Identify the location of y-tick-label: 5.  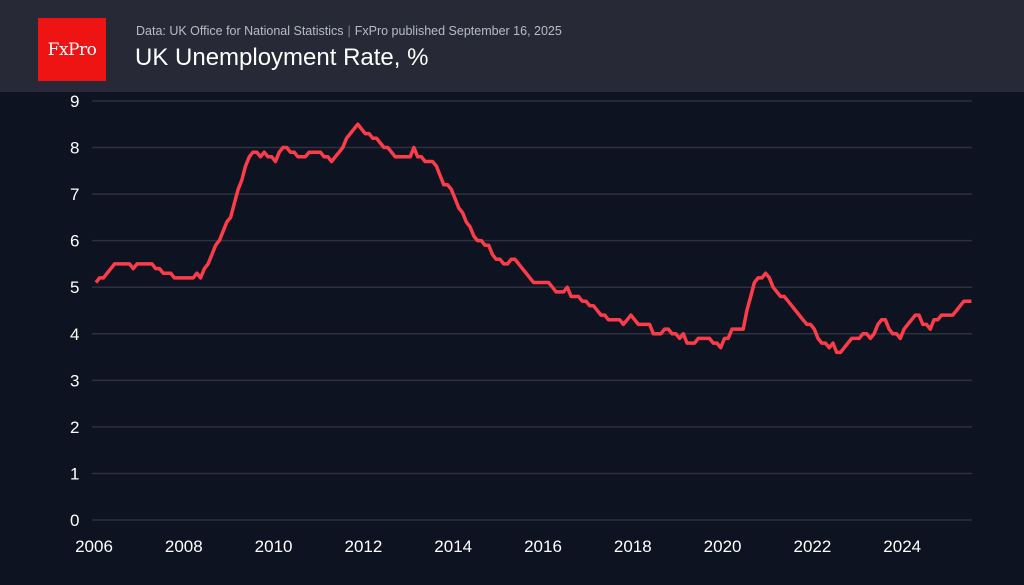
(74, 287).